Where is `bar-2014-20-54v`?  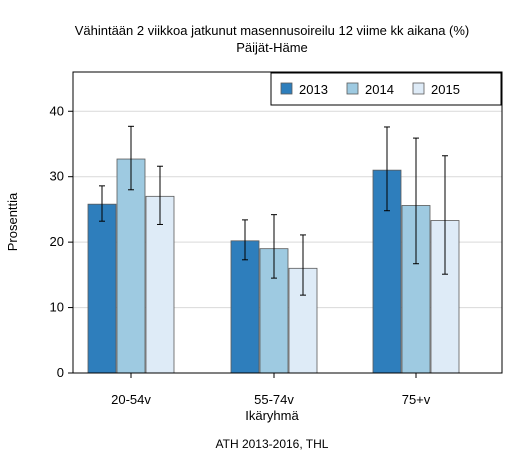 bar-2014-20-54v is located at coordinates (131, 266).